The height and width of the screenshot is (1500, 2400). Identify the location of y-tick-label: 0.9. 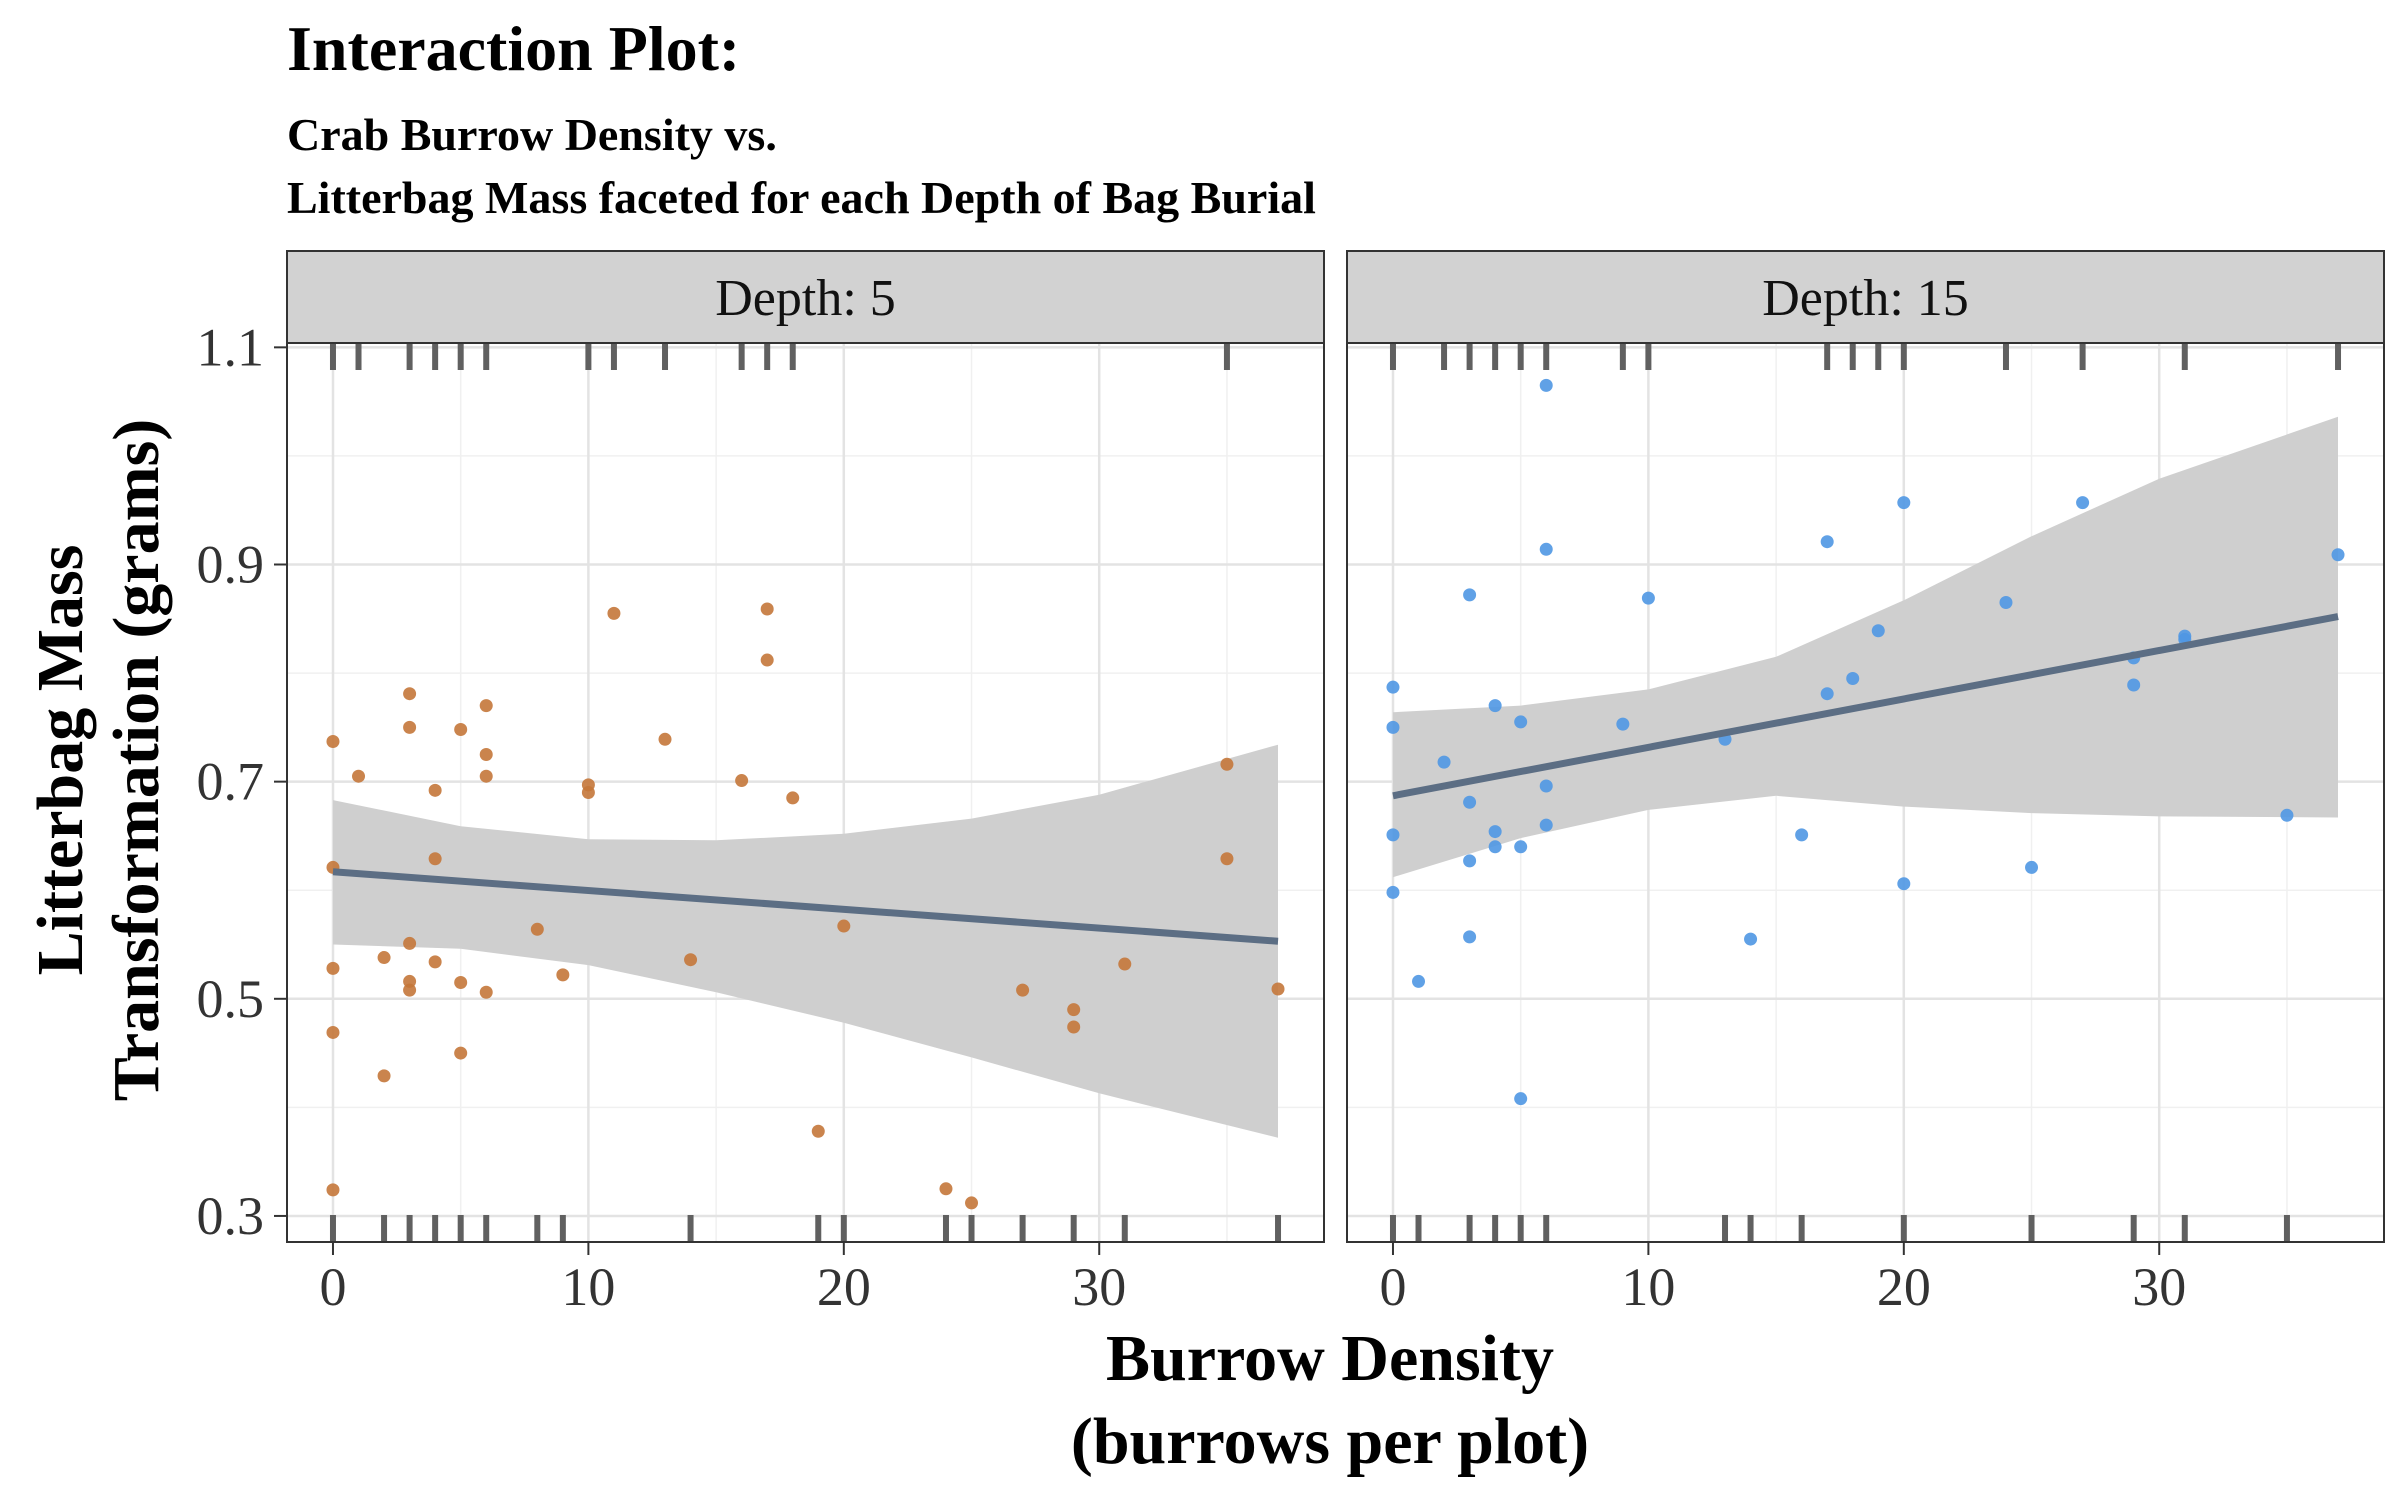
(231, 564).